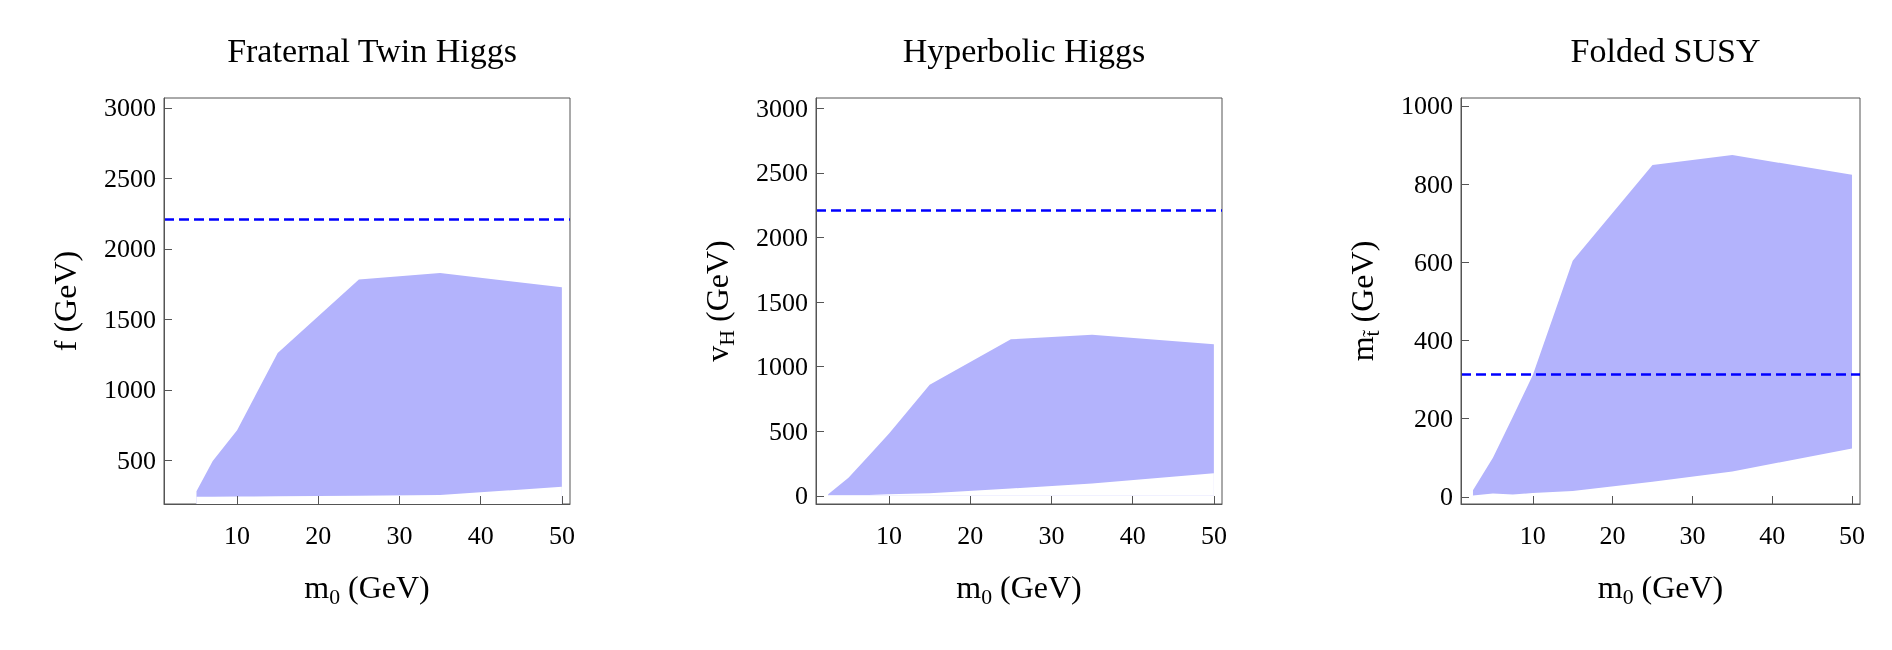  Describe the element at coordinates (1433, 262) in the screenshot. I see `y-tick-label: 600` at that location.